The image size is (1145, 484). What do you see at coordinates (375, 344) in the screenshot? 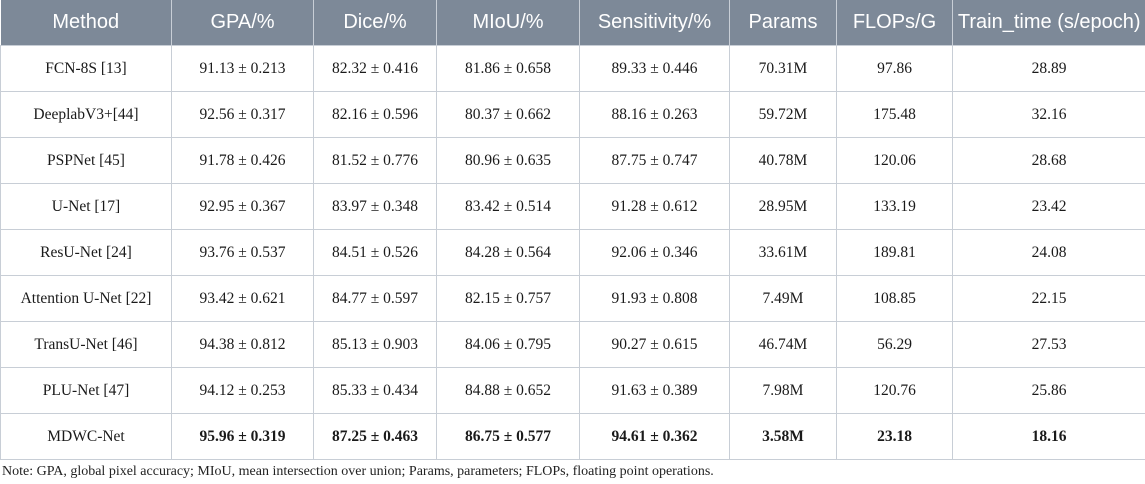
I see `cell-dice: 85.13 ± 0.903` at bounding box center [375, 344].